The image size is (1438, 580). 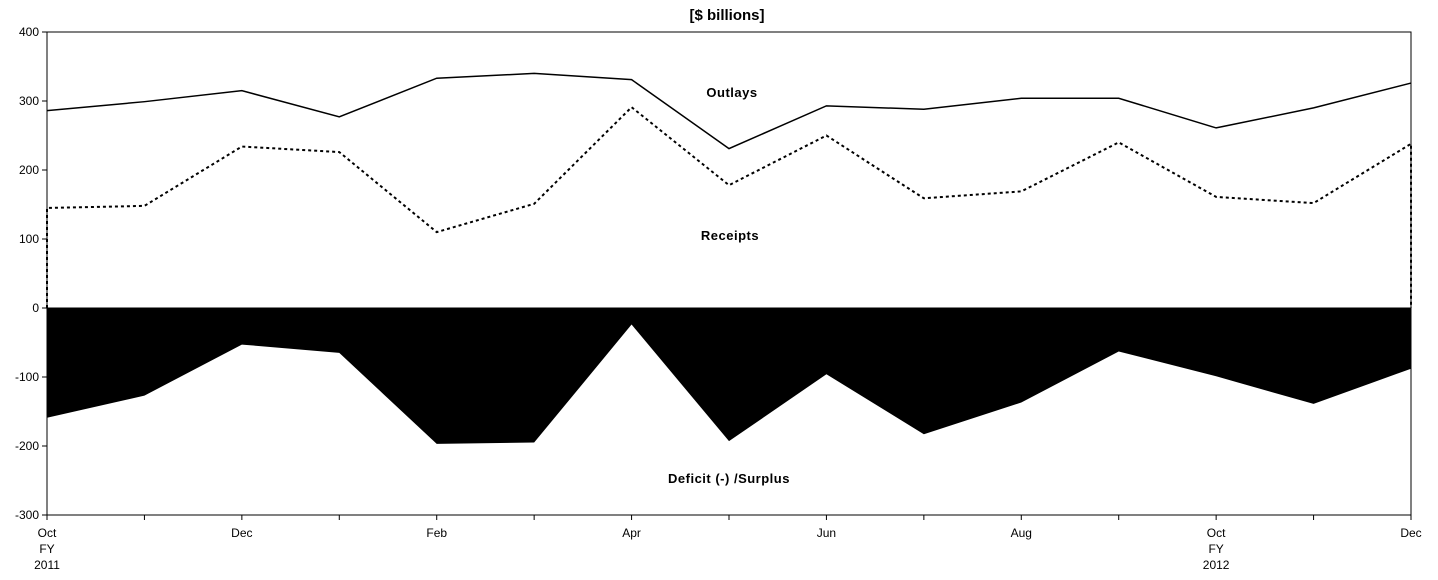 I want to click on x-tick-label: Apr, so click(x=631, y=533).